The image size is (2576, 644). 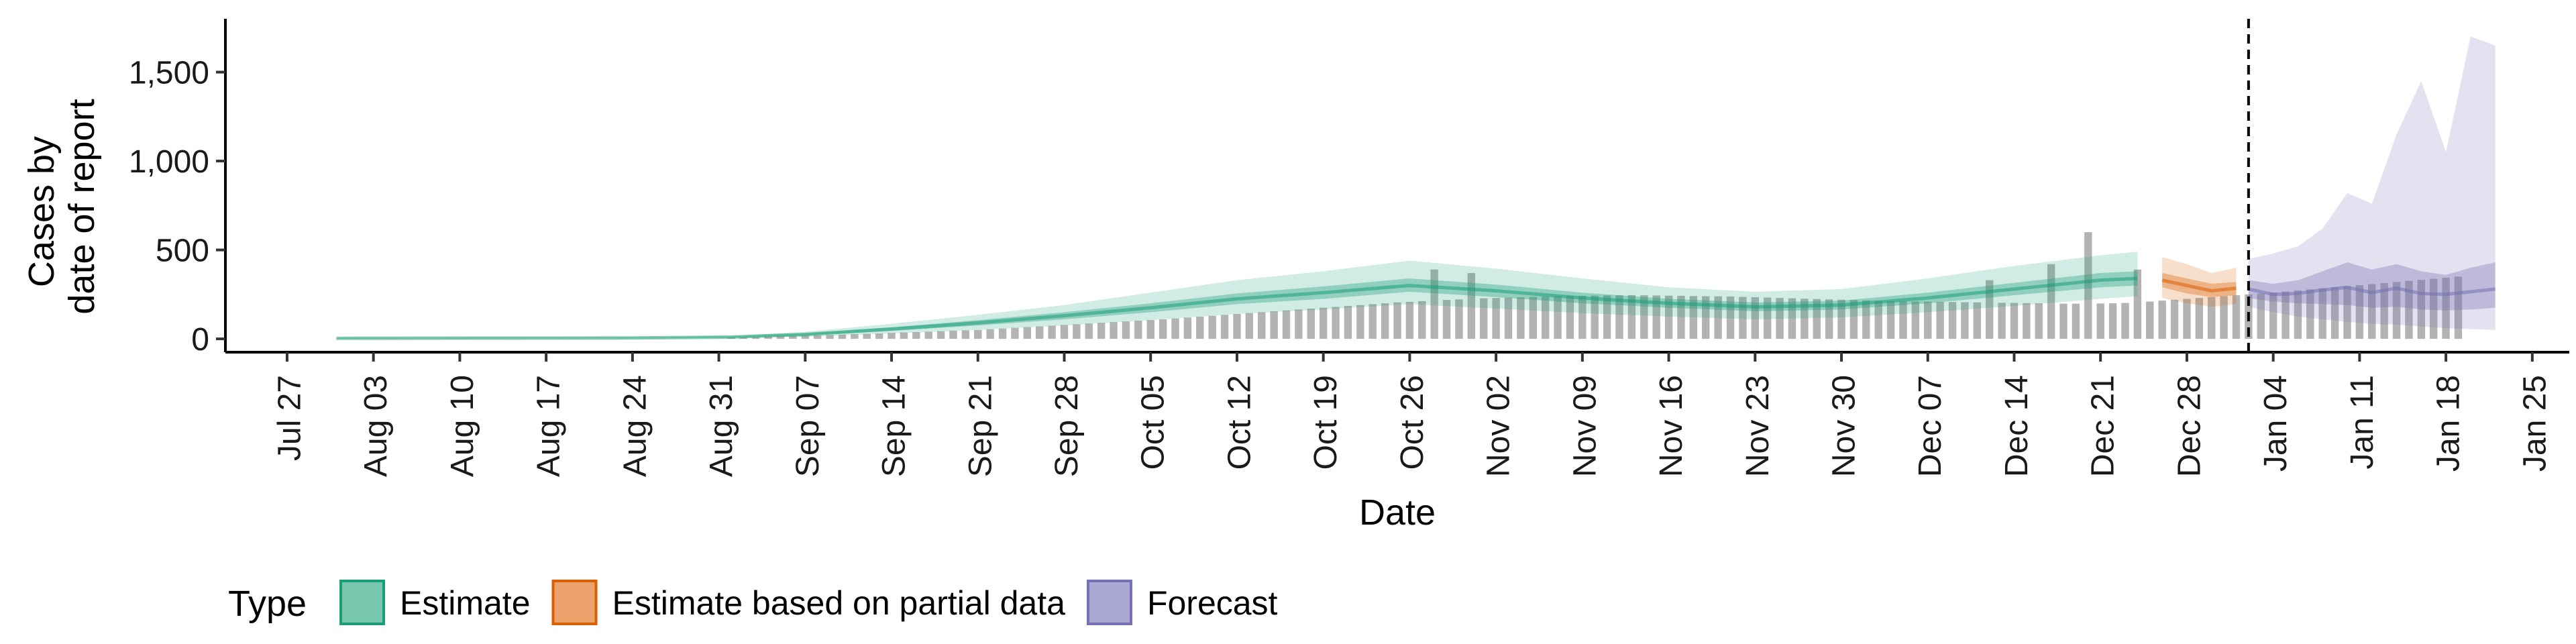 What do you see at coordinates (289, 418) in the screenshot?
I see `x-tick-label: Jul 27` at bounding box center [289, 418].